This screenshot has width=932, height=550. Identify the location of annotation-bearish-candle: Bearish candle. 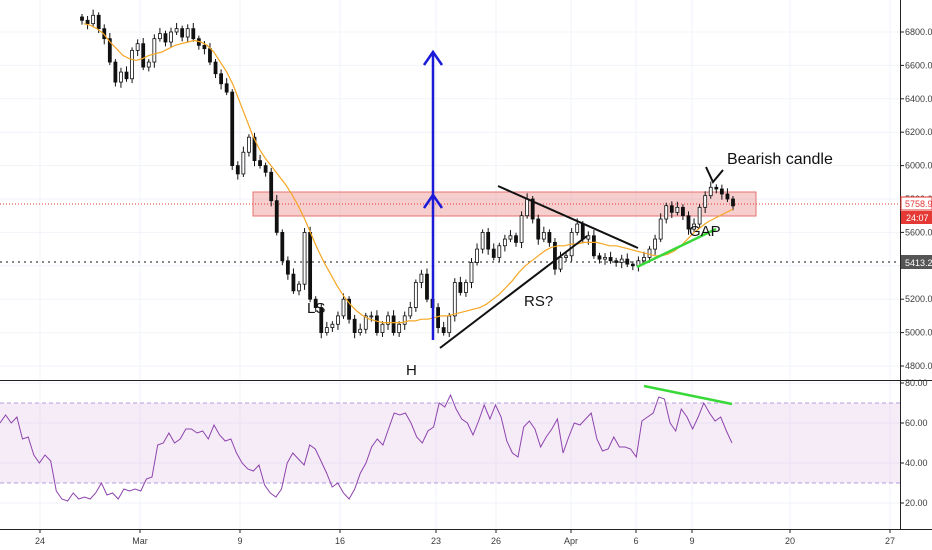
(780, 159).